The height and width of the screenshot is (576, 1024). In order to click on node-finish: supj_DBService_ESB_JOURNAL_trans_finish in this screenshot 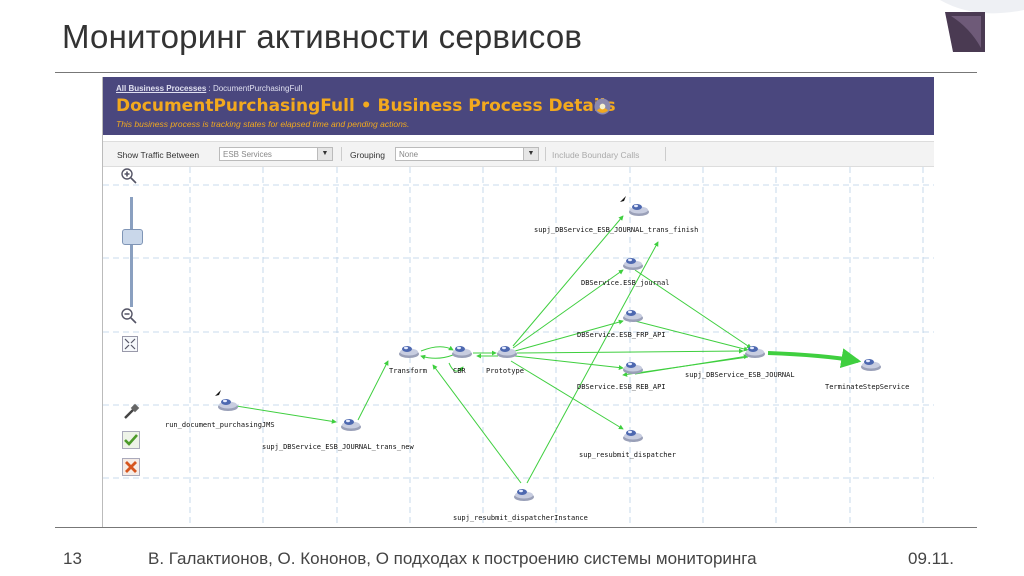, I will do `click(616, 215)`.